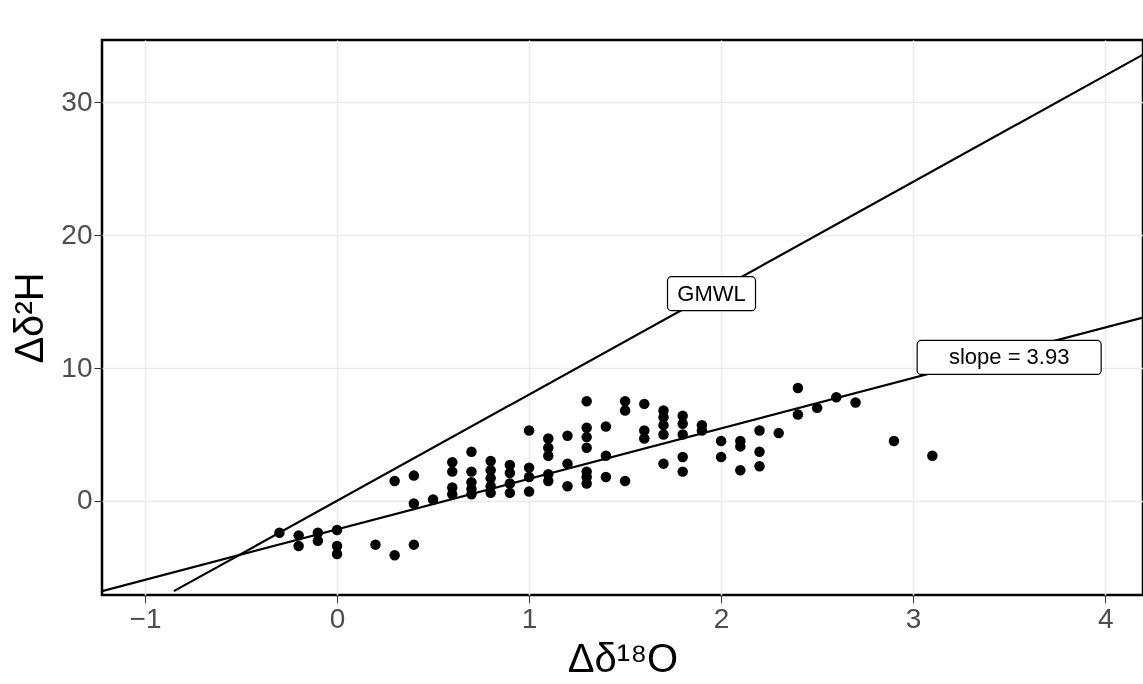  Describe the element at coordinates (84, 500) in the screenshot. I see `y-tick-label: 0` at that location.